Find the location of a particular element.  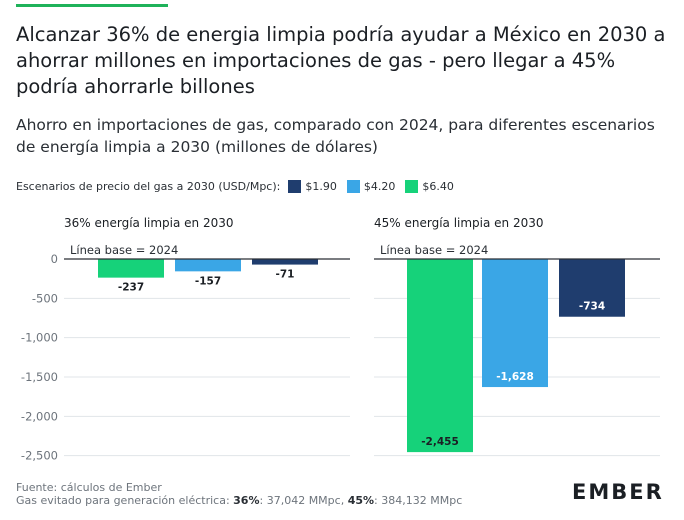

gas-note-prefix: Gas evitado para generación eléctrica: is located at coordinates (125, 500).